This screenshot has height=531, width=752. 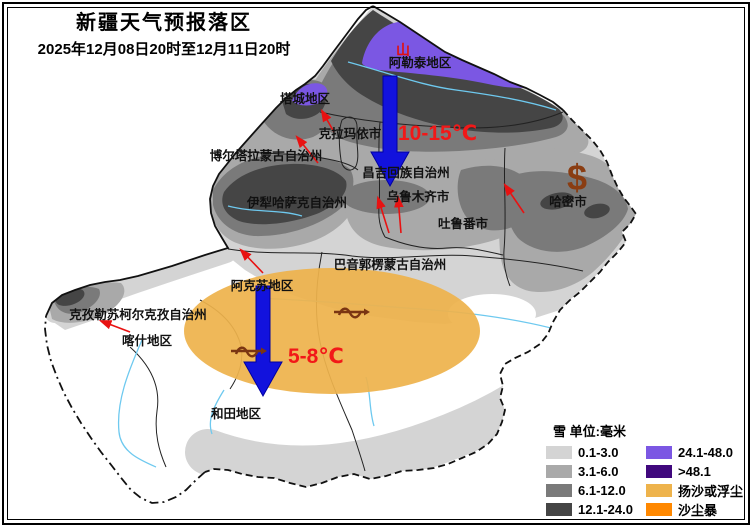 What do you see at coordinates (605, 509) in the screenshot?
I see `legend-label: 12.1-24.0` at bounding box center [605, 509].